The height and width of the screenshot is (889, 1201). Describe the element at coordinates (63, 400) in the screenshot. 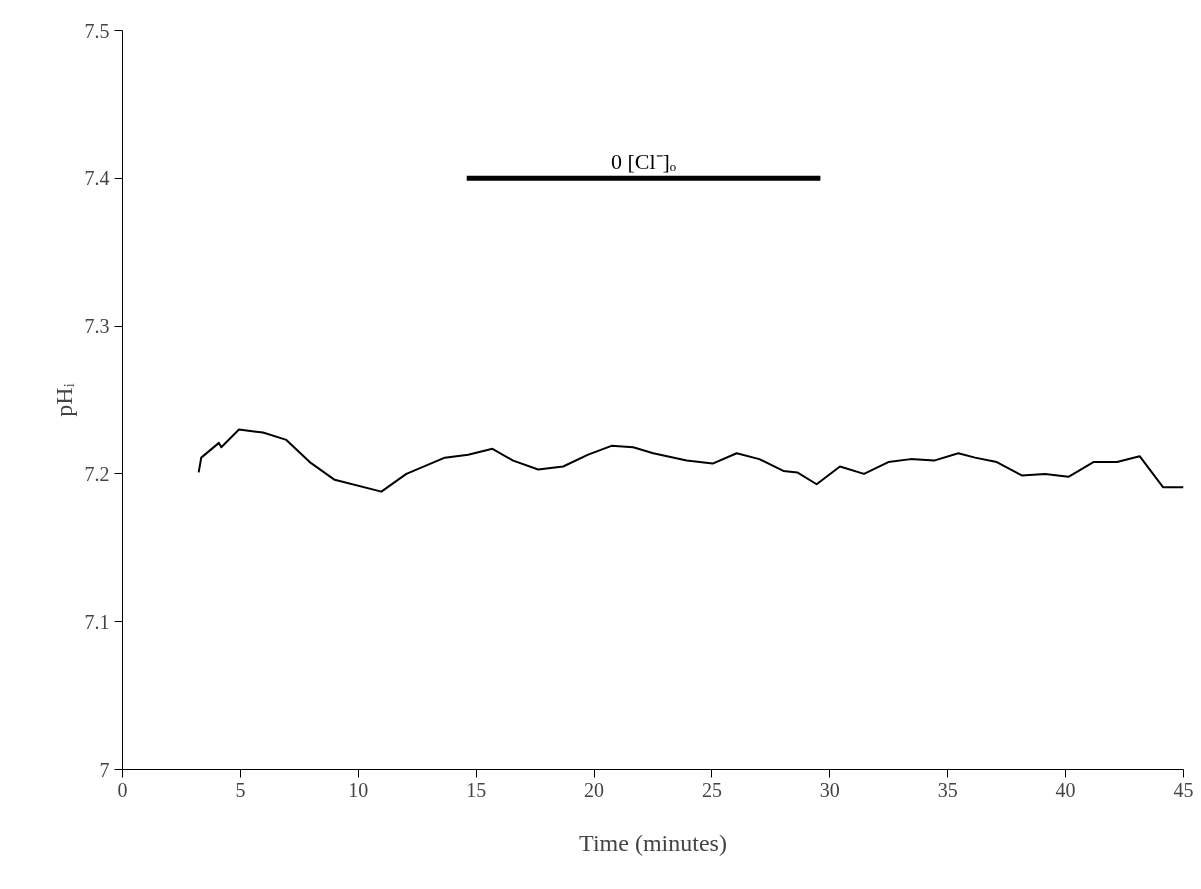

I see `y-axis-title: pHᵢ` at that location.